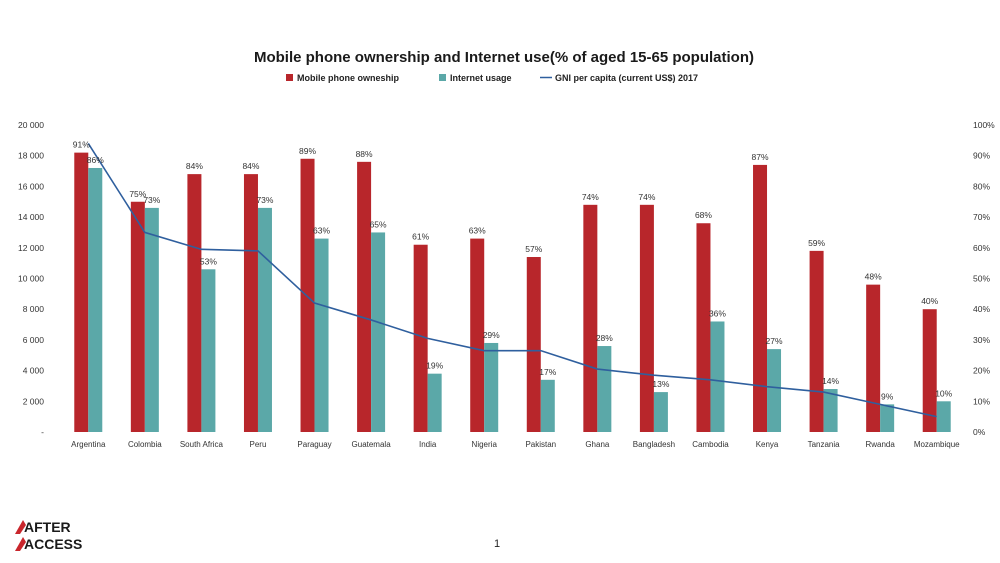 This screenshot has height=563, width=1000. I want to click on category-label: Bangladesh, so click(654, 444).